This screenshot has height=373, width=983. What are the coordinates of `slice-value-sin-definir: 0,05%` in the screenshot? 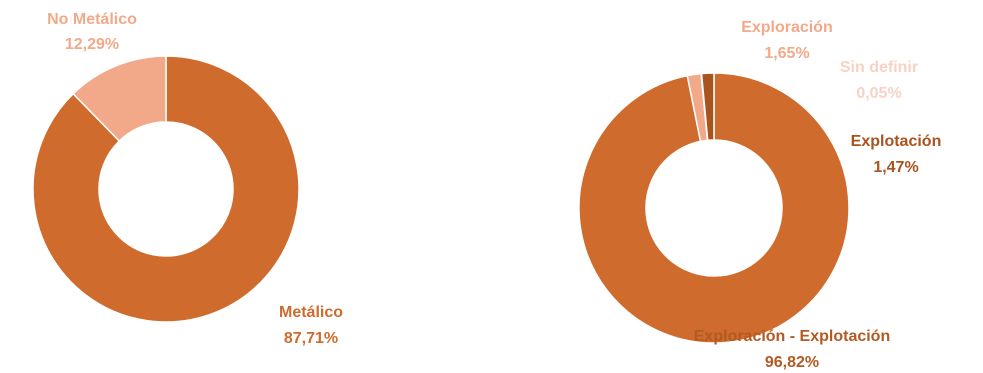 It's located at (878, 93).